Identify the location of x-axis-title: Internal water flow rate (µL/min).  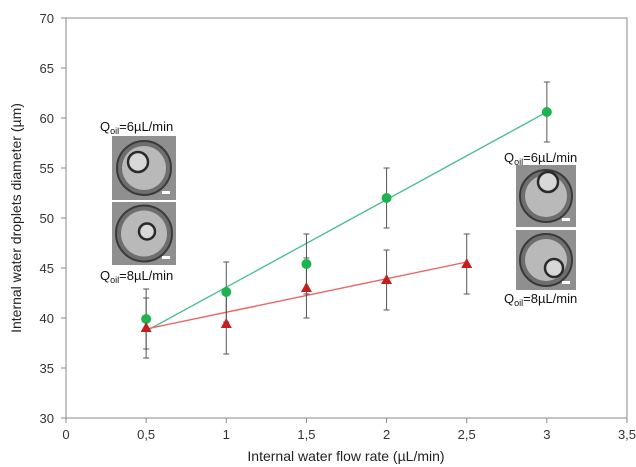
(345, 456).